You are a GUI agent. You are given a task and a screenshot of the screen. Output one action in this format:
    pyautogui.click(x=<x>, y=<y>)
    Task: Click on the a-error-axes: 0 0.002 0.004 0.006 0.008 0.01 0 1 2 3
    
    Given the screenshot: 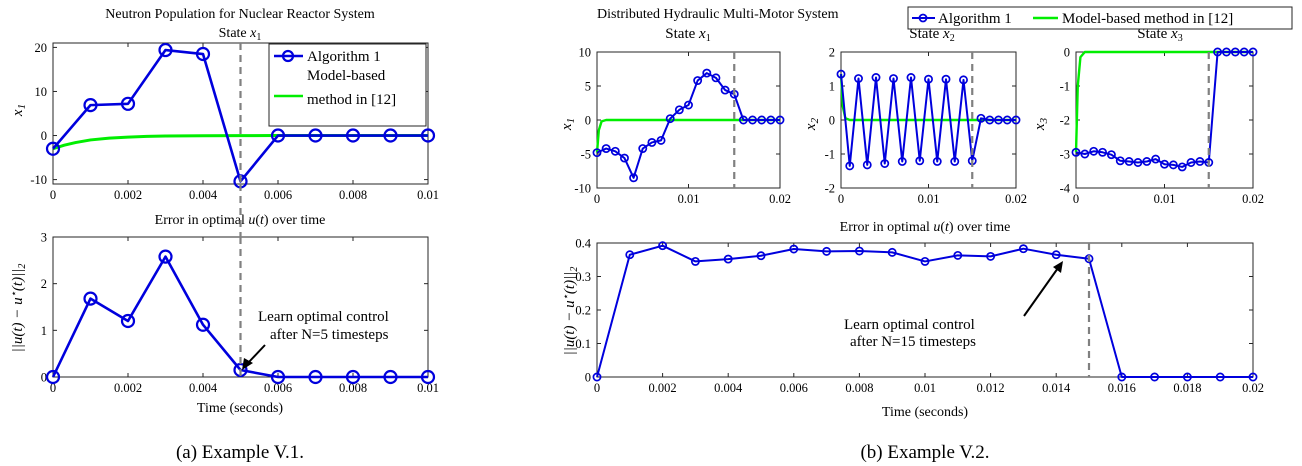 What is the action you would take?
    pyautogui.click(x=240, y=313)
    